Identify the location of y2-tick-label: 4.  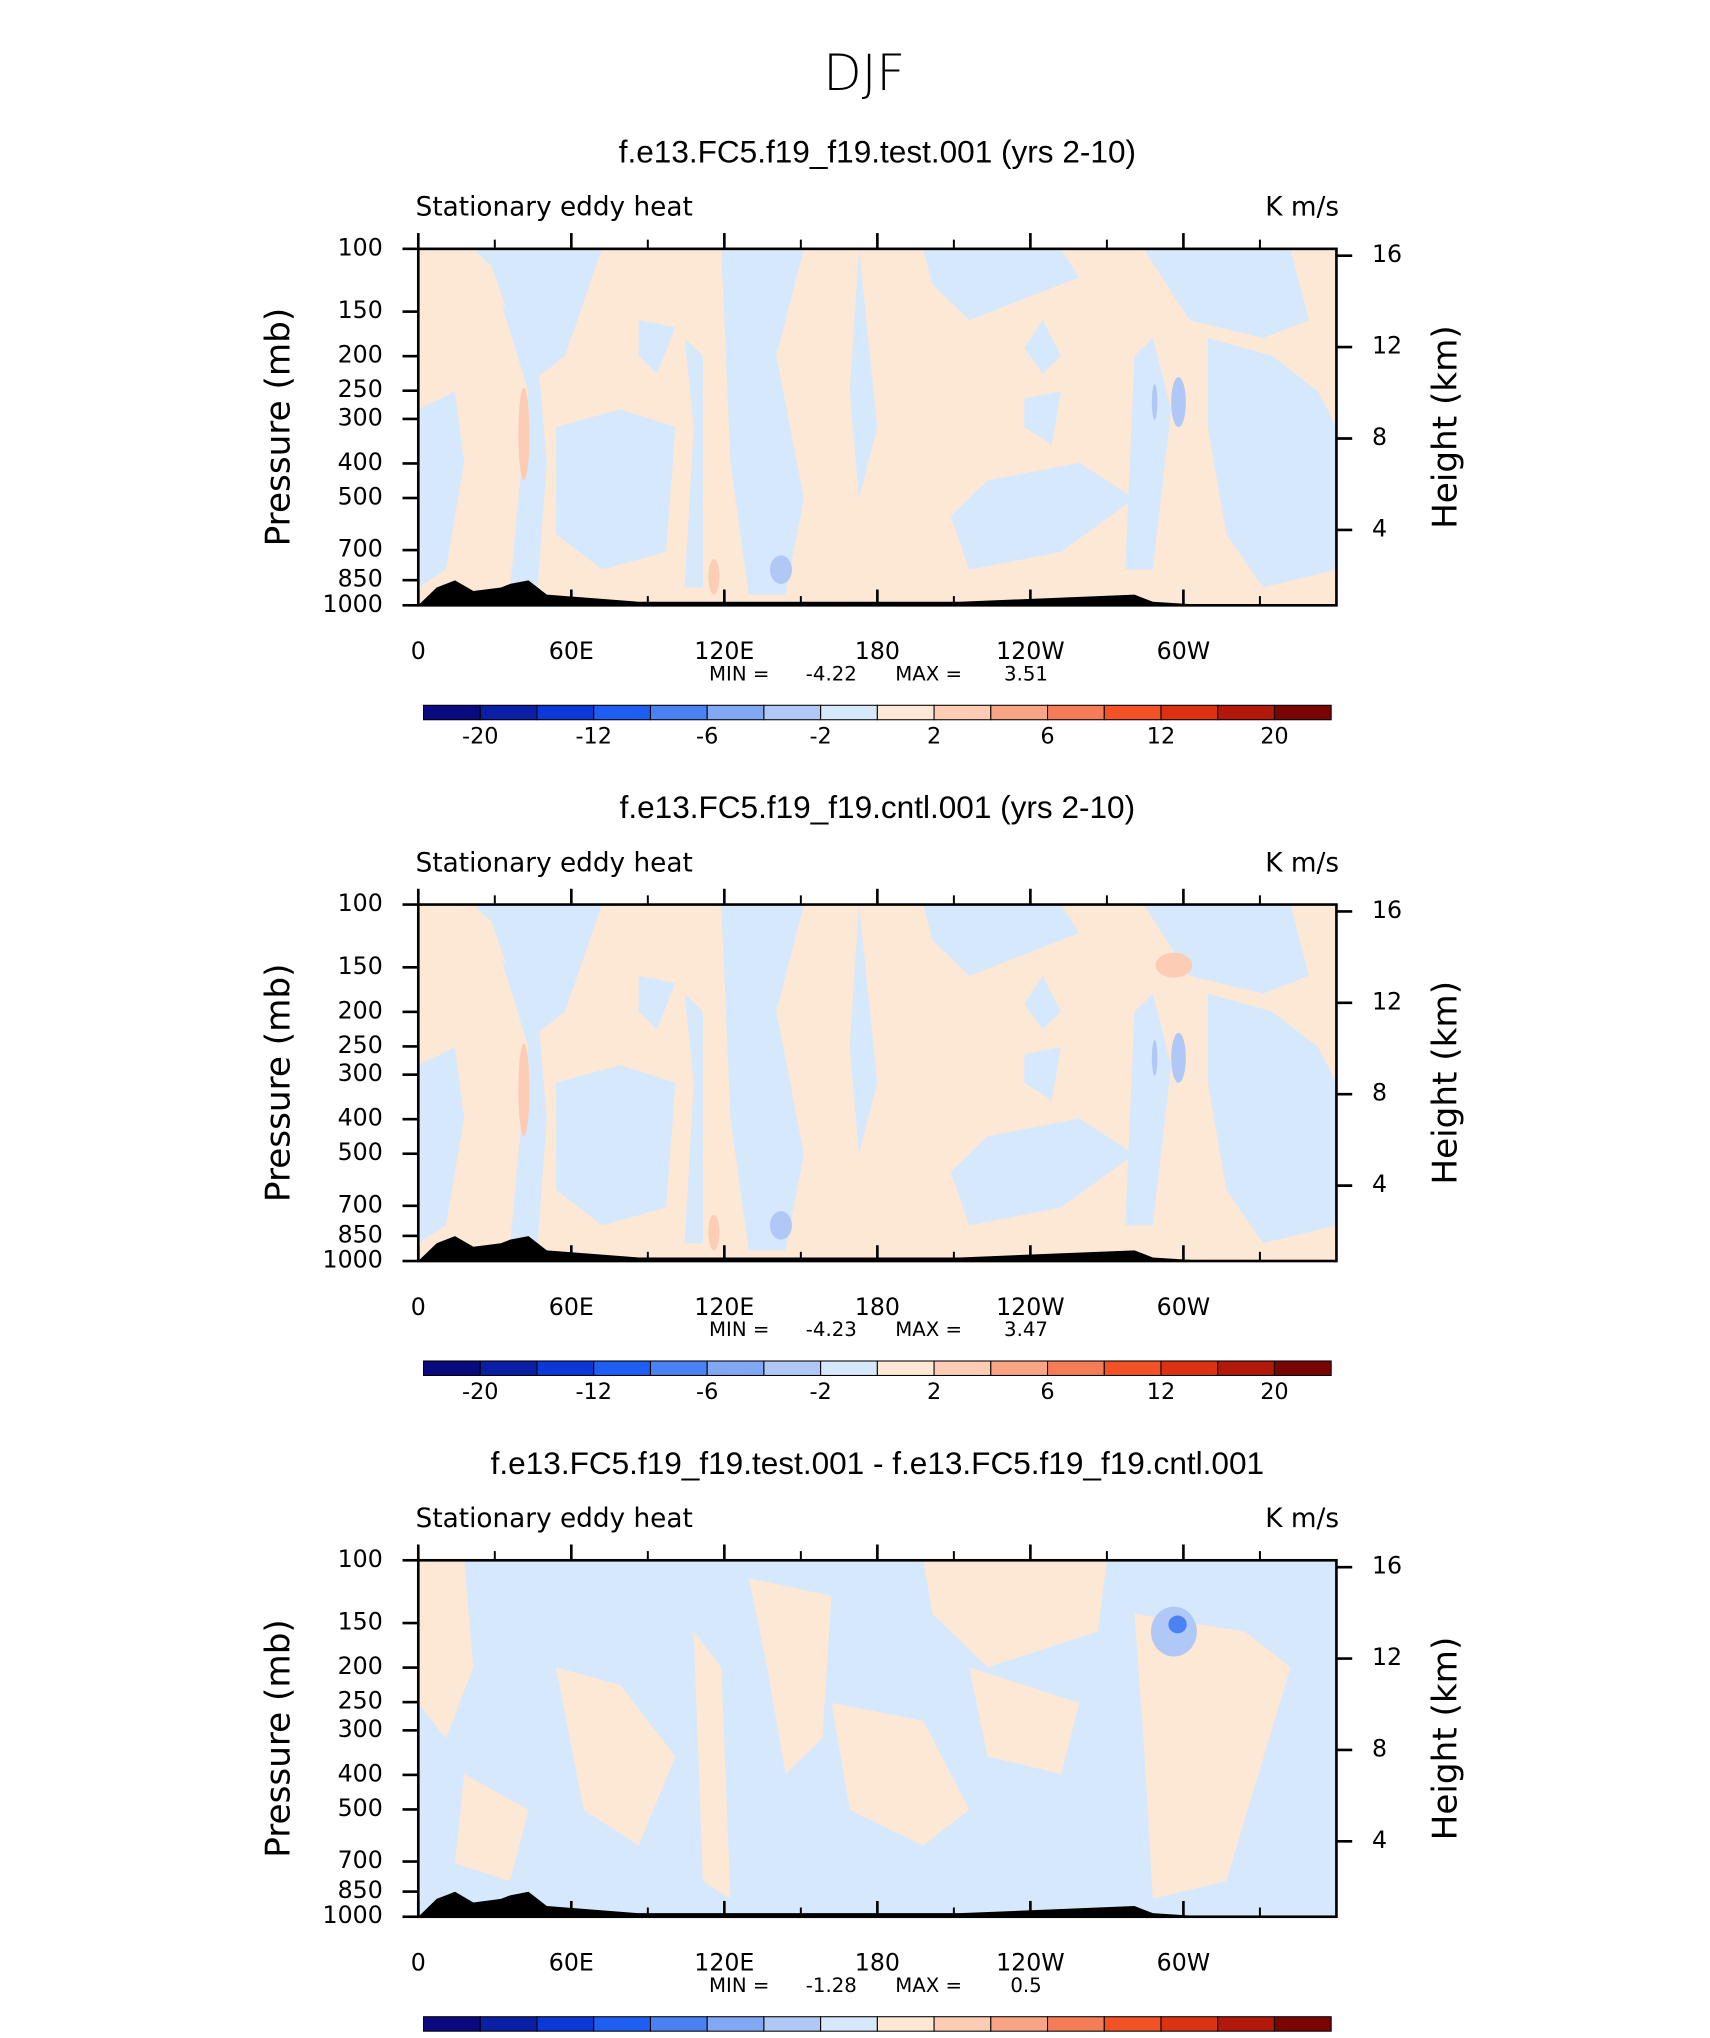
(1379, 1184).